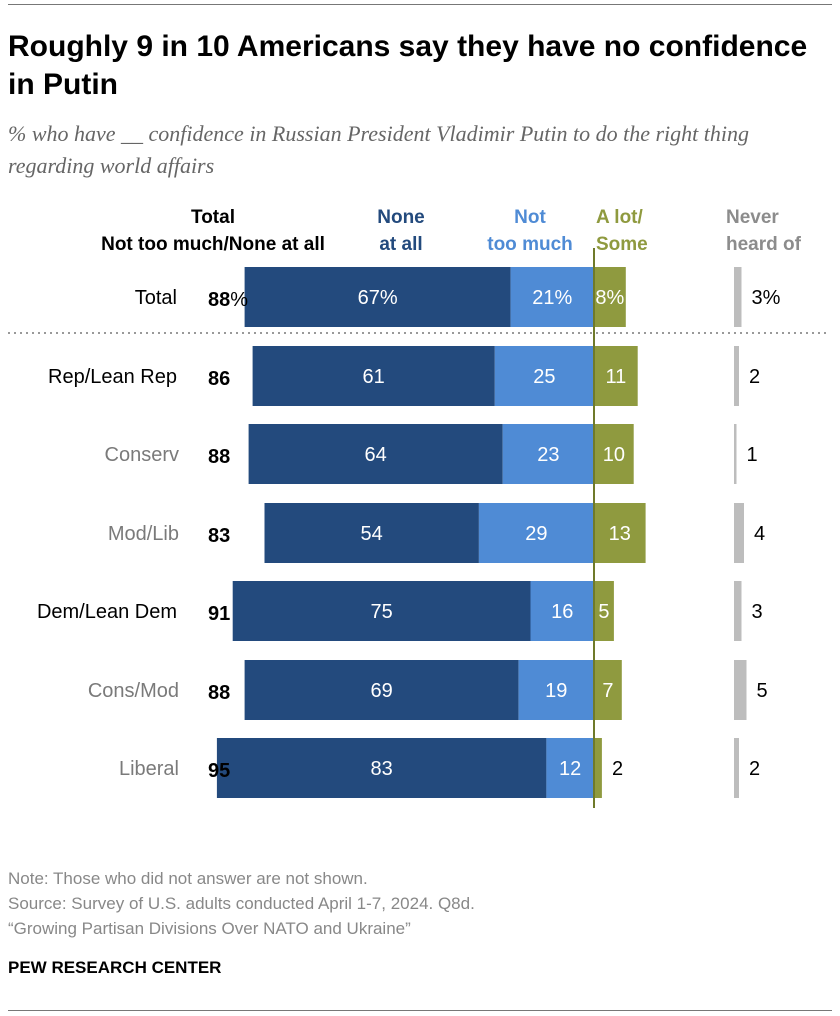 This screenshot has height=1016, width=840. I want to click on label-a-lot-some: 2, so click(617, 769).